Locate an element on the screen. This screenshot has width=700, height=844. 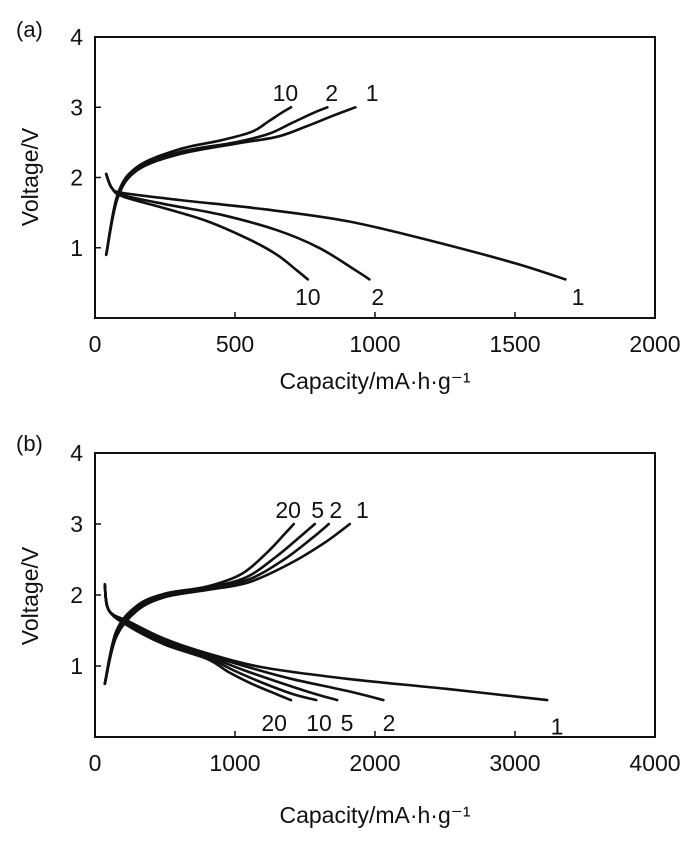
x-tick-label: 4000 is located at coordinates (654, 763).